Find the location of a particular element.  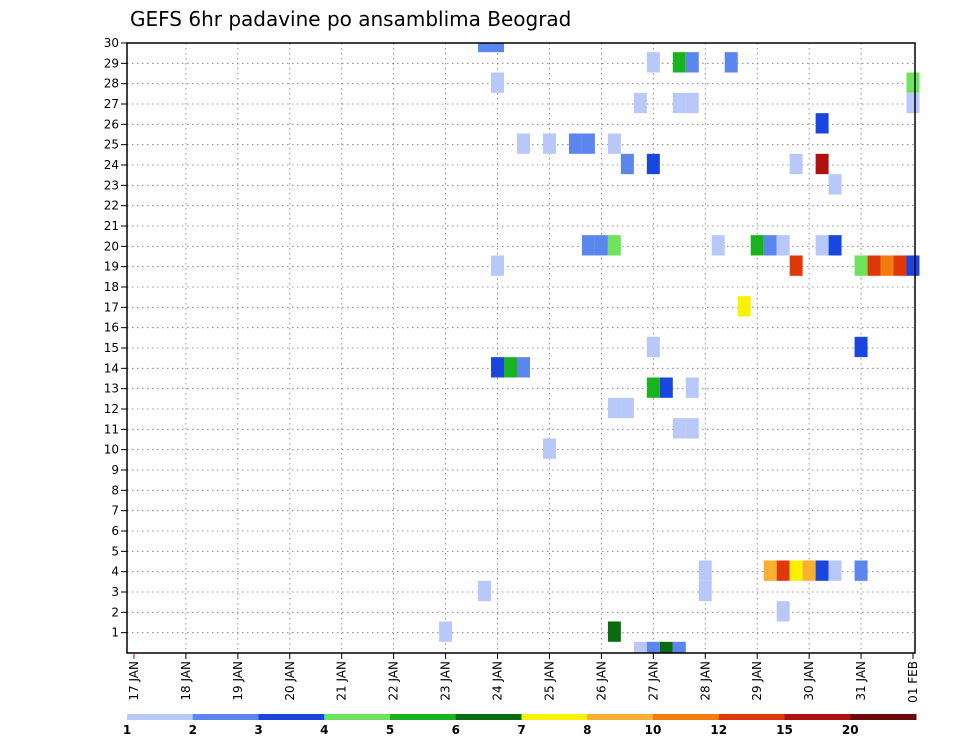

y-tick-label: 21 is located at coordinates (111, 226).